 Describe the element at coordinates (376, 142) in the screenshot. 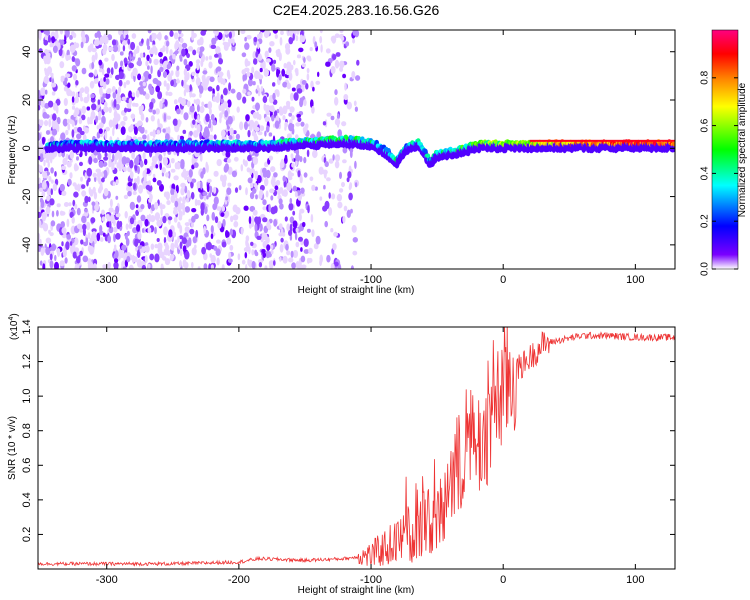

I see `ridge-cell` at that location.